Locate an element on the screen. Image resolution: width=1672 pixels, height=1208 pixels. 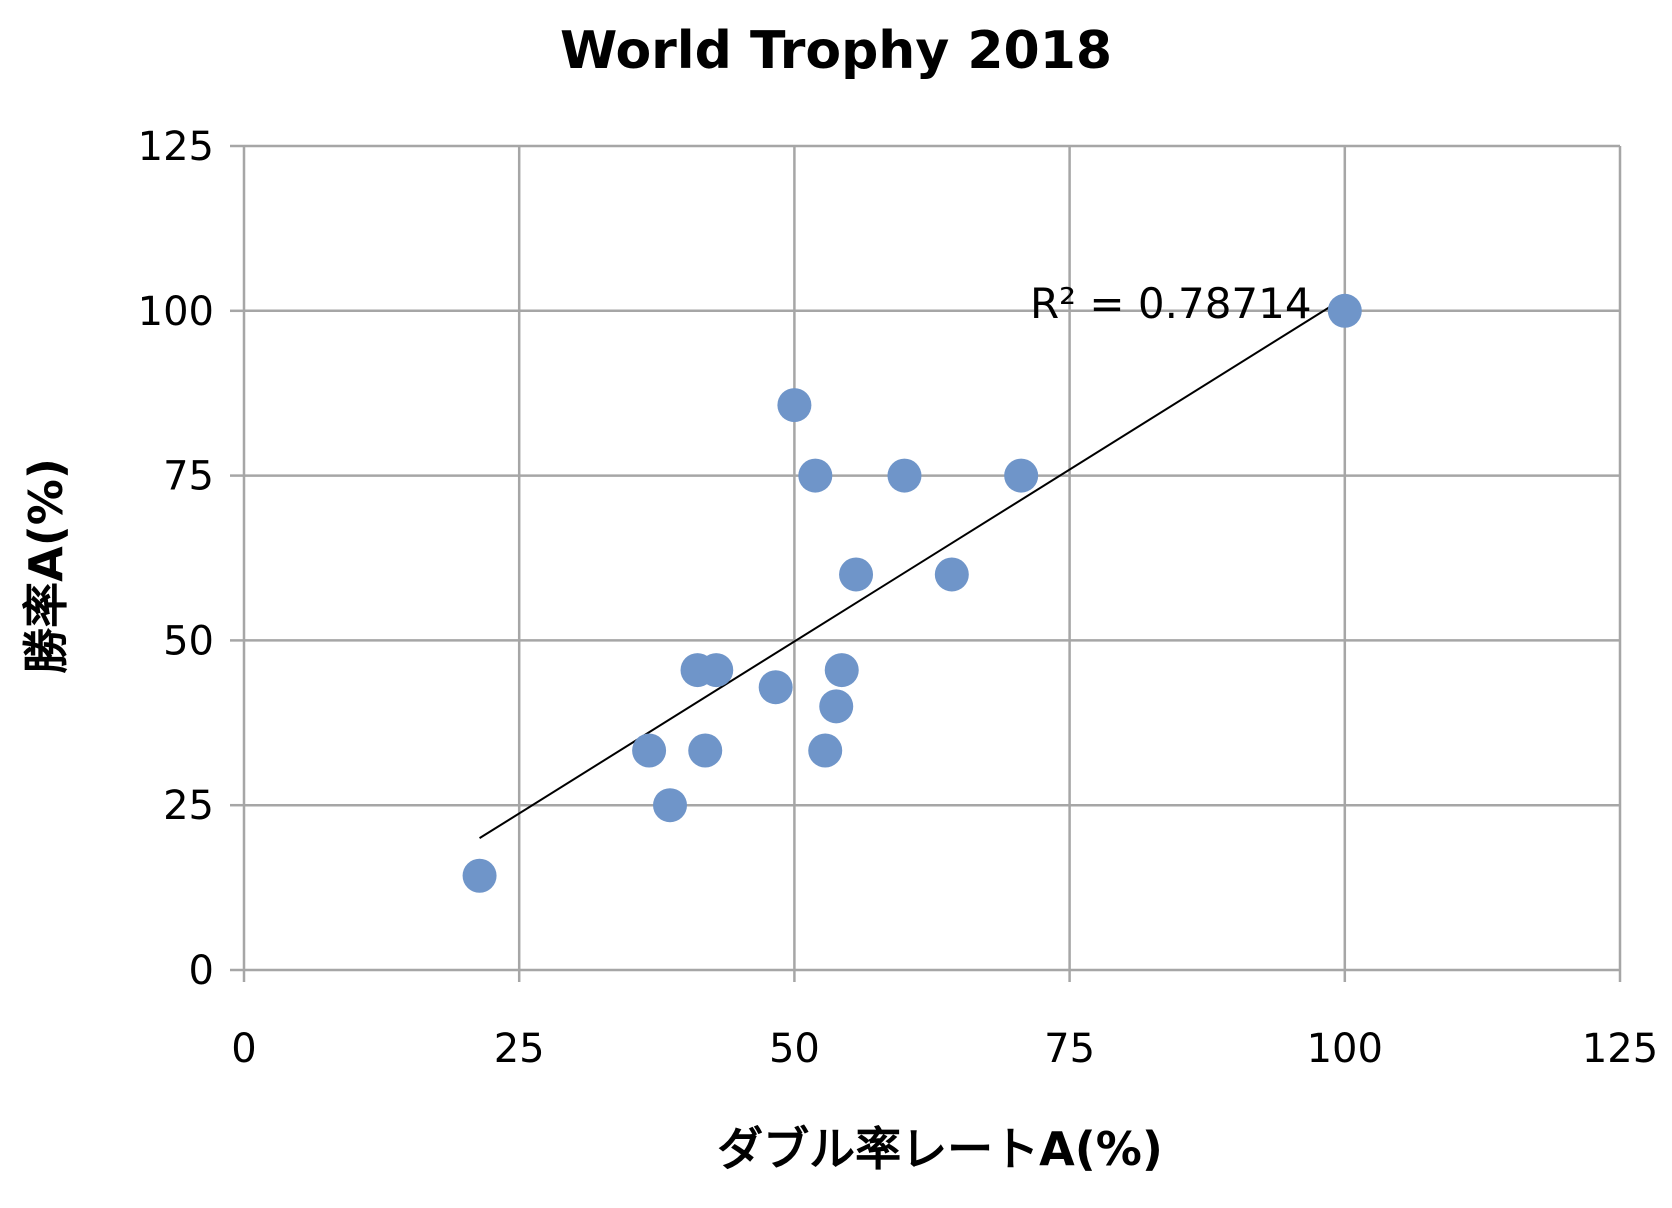
x-tick-label: 25 is located at coordinates (519, 1049).